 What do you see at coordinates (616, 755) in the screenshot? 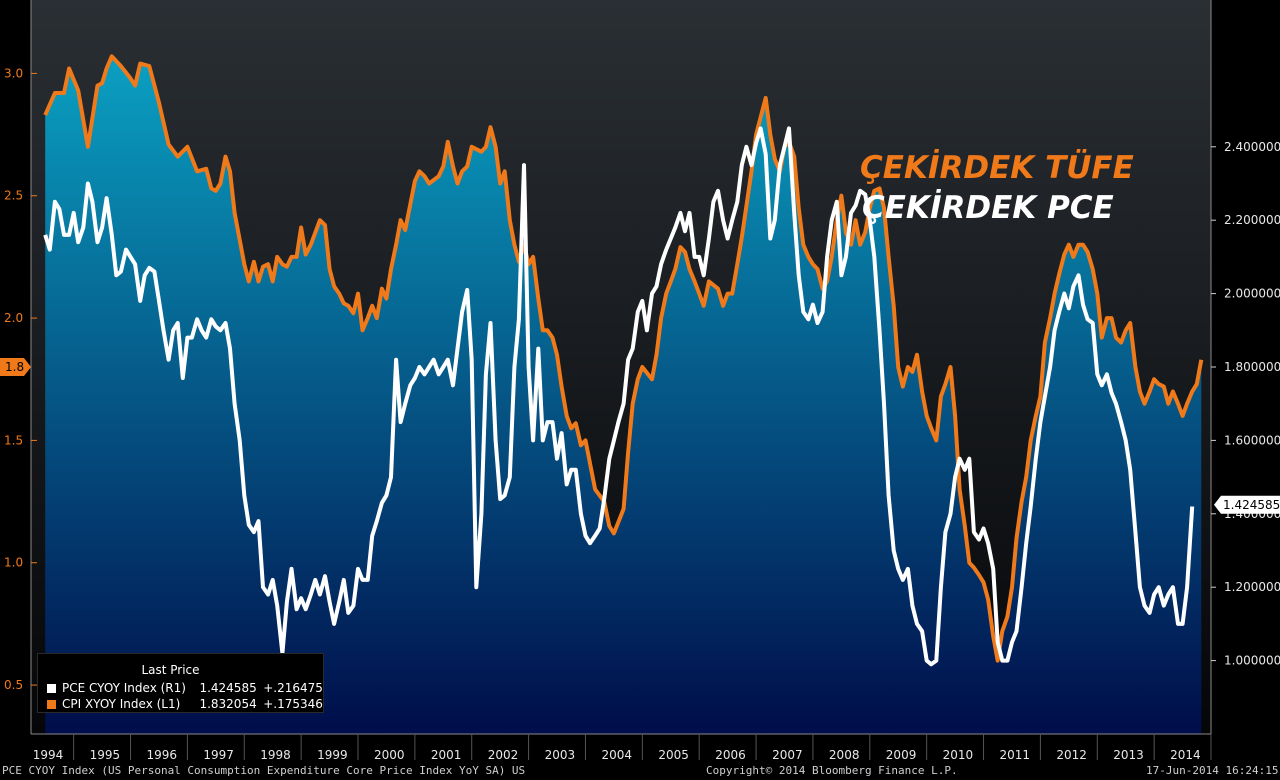
I see `x-tick-label: 2004` at bounding box center [616, 755].